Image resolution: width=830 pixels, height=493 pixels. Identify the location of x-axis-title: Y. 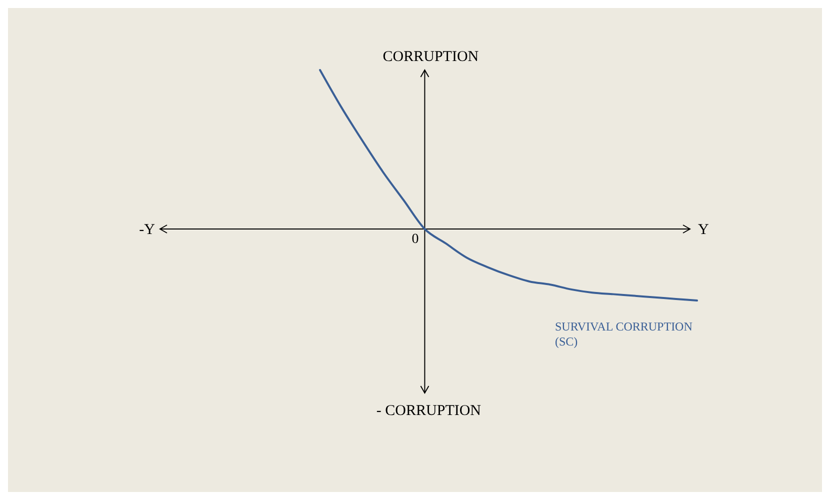
(703, 230).